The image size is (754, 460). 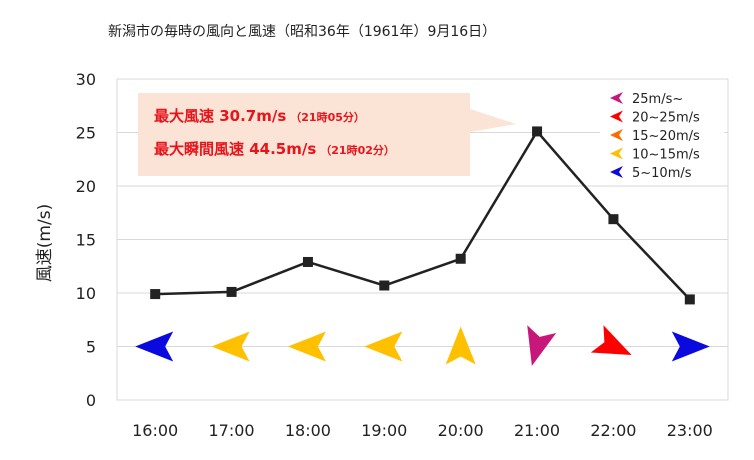 I want to click on x-tick-label: 16:00, so click(x=155, y=430).